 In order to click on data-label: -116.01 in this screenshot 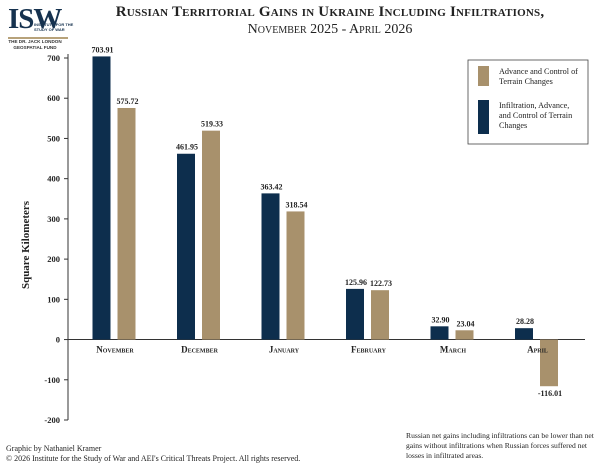, I will do `click(550, 393)`.